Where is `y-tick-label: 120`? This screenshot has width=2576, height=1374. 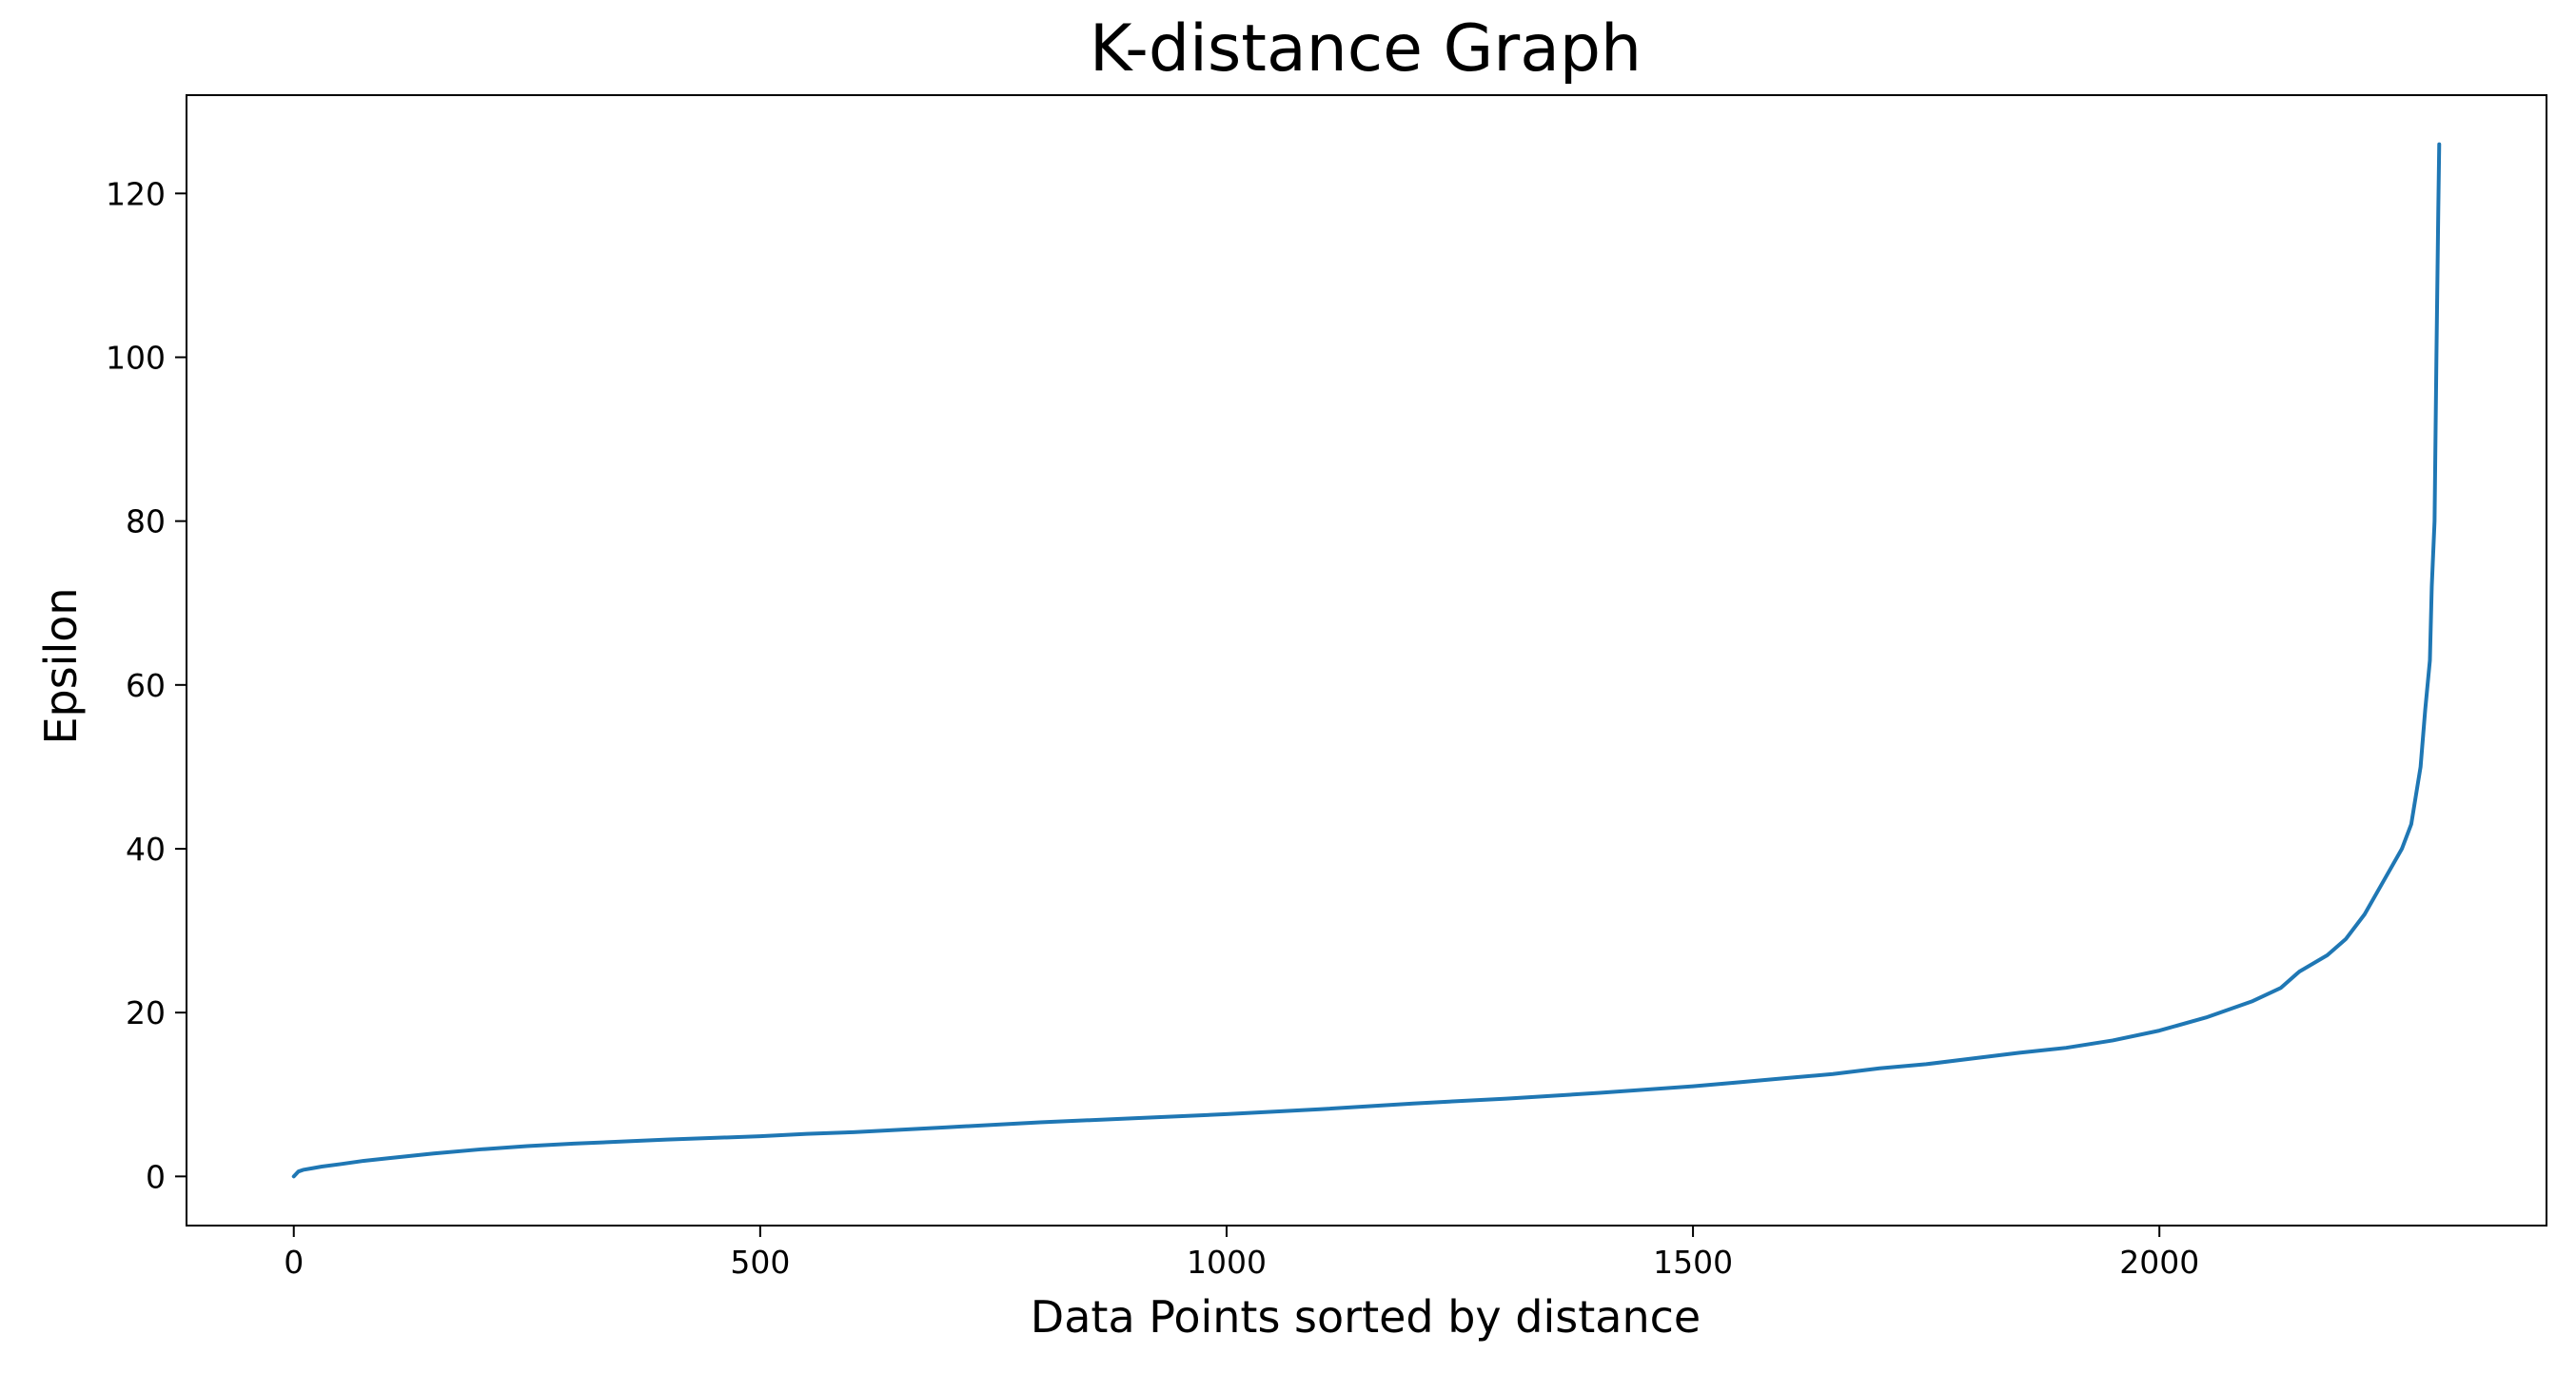
y-tick-label: 120 is located at coordinates (136, 194).